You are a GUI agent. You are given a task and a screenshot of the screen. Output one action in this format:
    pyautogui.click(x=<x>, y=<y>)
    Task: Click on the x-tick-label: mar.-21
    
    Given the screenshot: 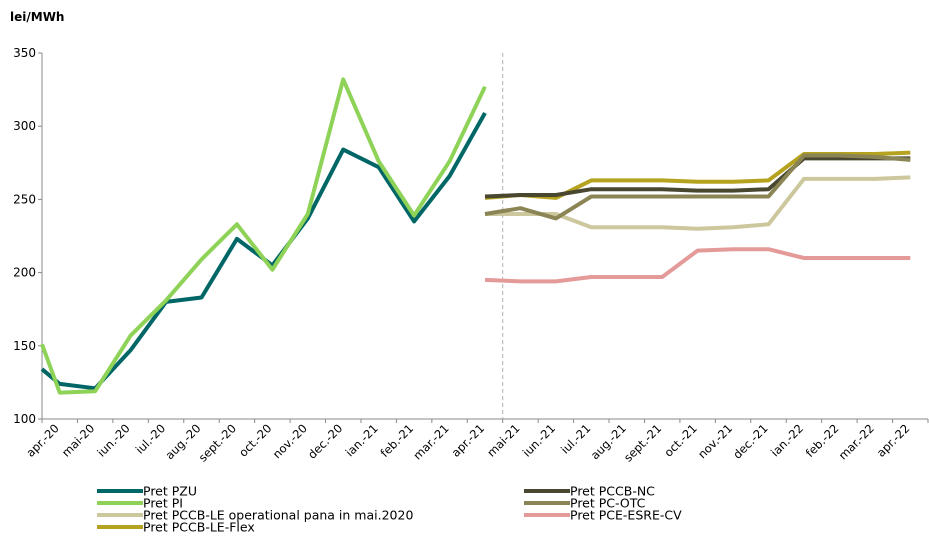 What is the action you would take?
    pyautogui.click(x=430, y=441)
    